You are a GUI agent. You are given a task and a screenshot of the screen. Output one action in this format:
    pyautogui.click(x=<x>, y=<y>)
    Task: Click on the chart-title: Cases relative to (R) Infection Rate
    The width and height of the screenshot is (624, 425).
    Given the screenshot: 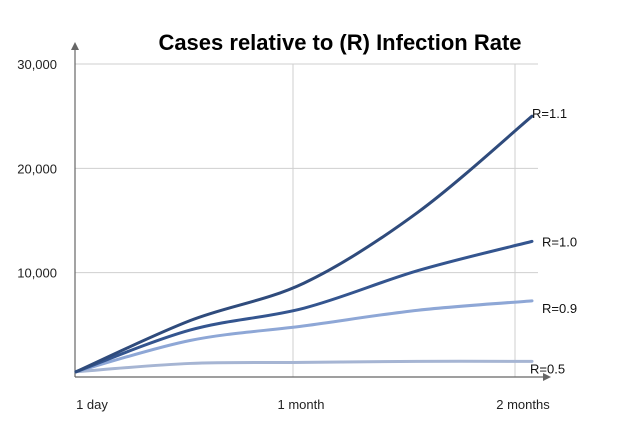 What is the action you would take?
    pyautogui.click(x=339, y=42)
    